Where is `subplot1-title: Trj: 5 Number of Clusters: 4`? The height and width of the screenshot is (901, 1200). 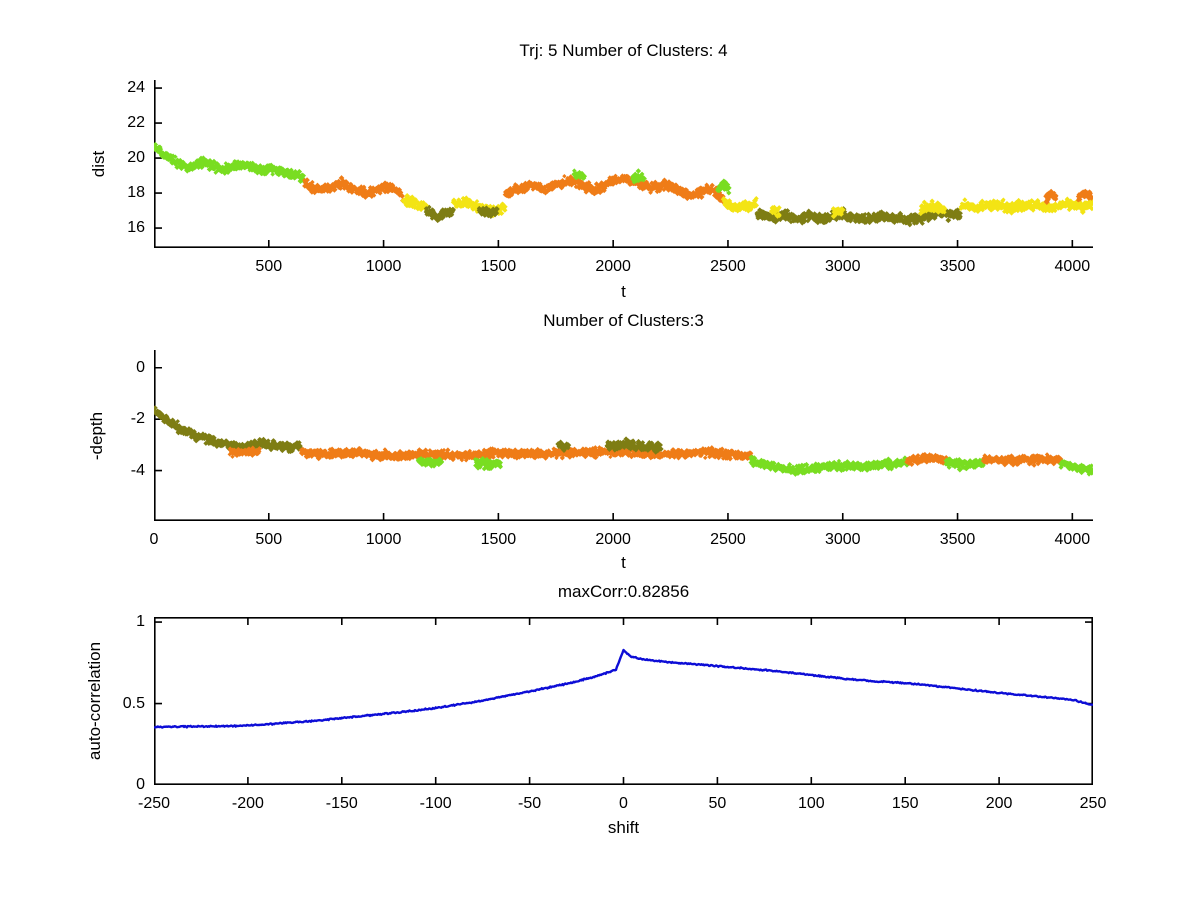 subplot1-title: Trj: 5 Number of Clusters: 4 is located at coordinates (623, 50).